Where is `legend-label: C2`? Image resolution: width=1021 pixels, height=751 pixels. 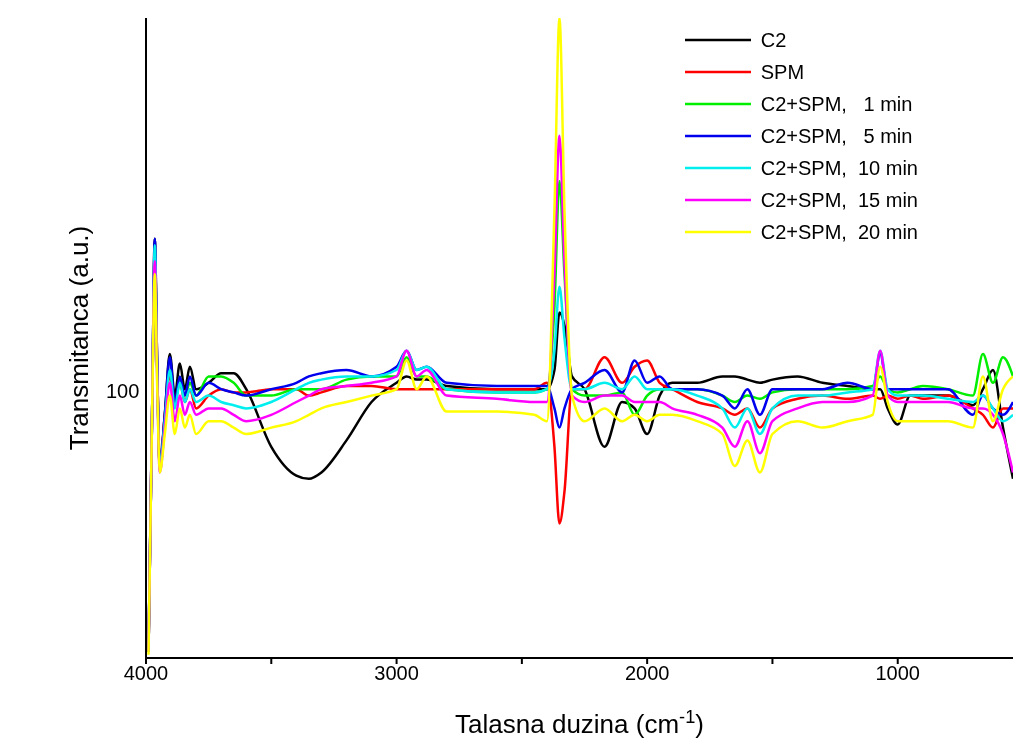
legend-label: C2 is located at coordinates (773, 40).